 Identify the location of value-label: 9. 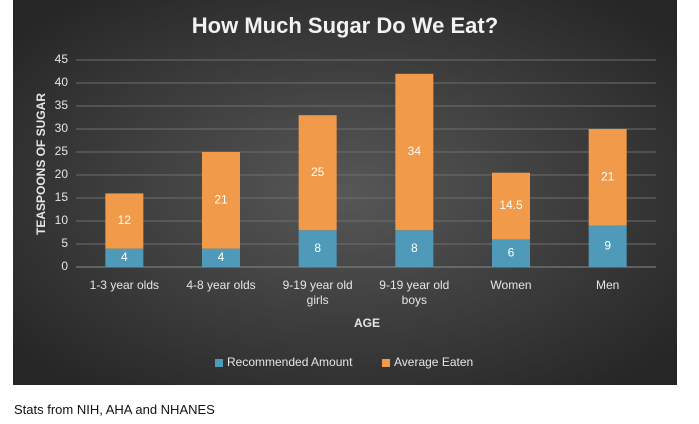
(607, 245).